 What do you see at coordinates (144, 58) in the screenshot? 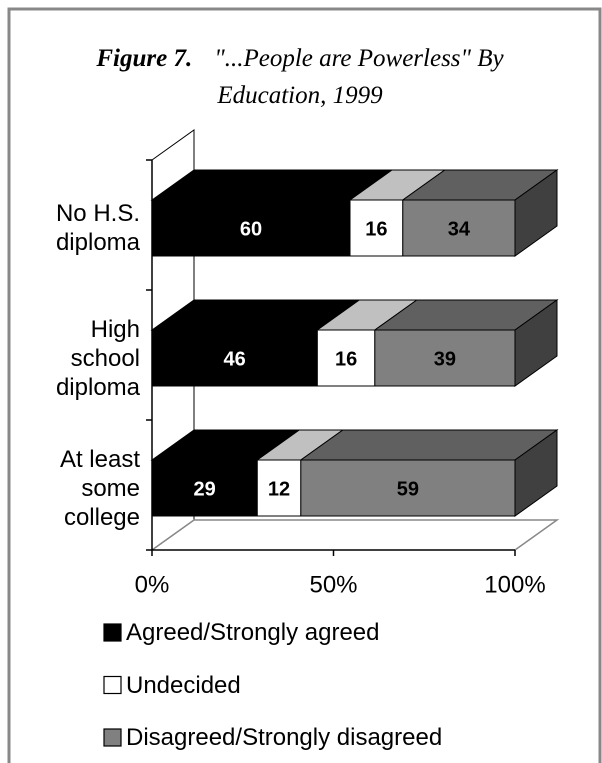
I see `title-label: Figure 7.` at bounding box center [144, 58].